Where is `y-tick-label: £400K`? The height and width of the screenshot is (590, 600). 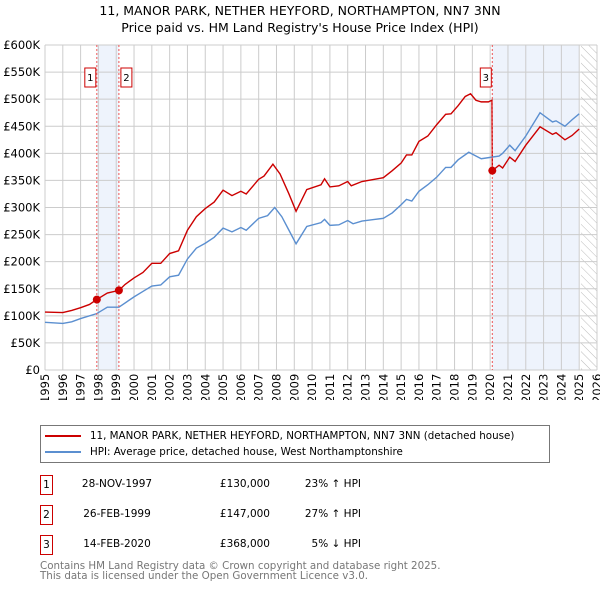
y-tick-label: £400K is located at coordinates (21, 153).